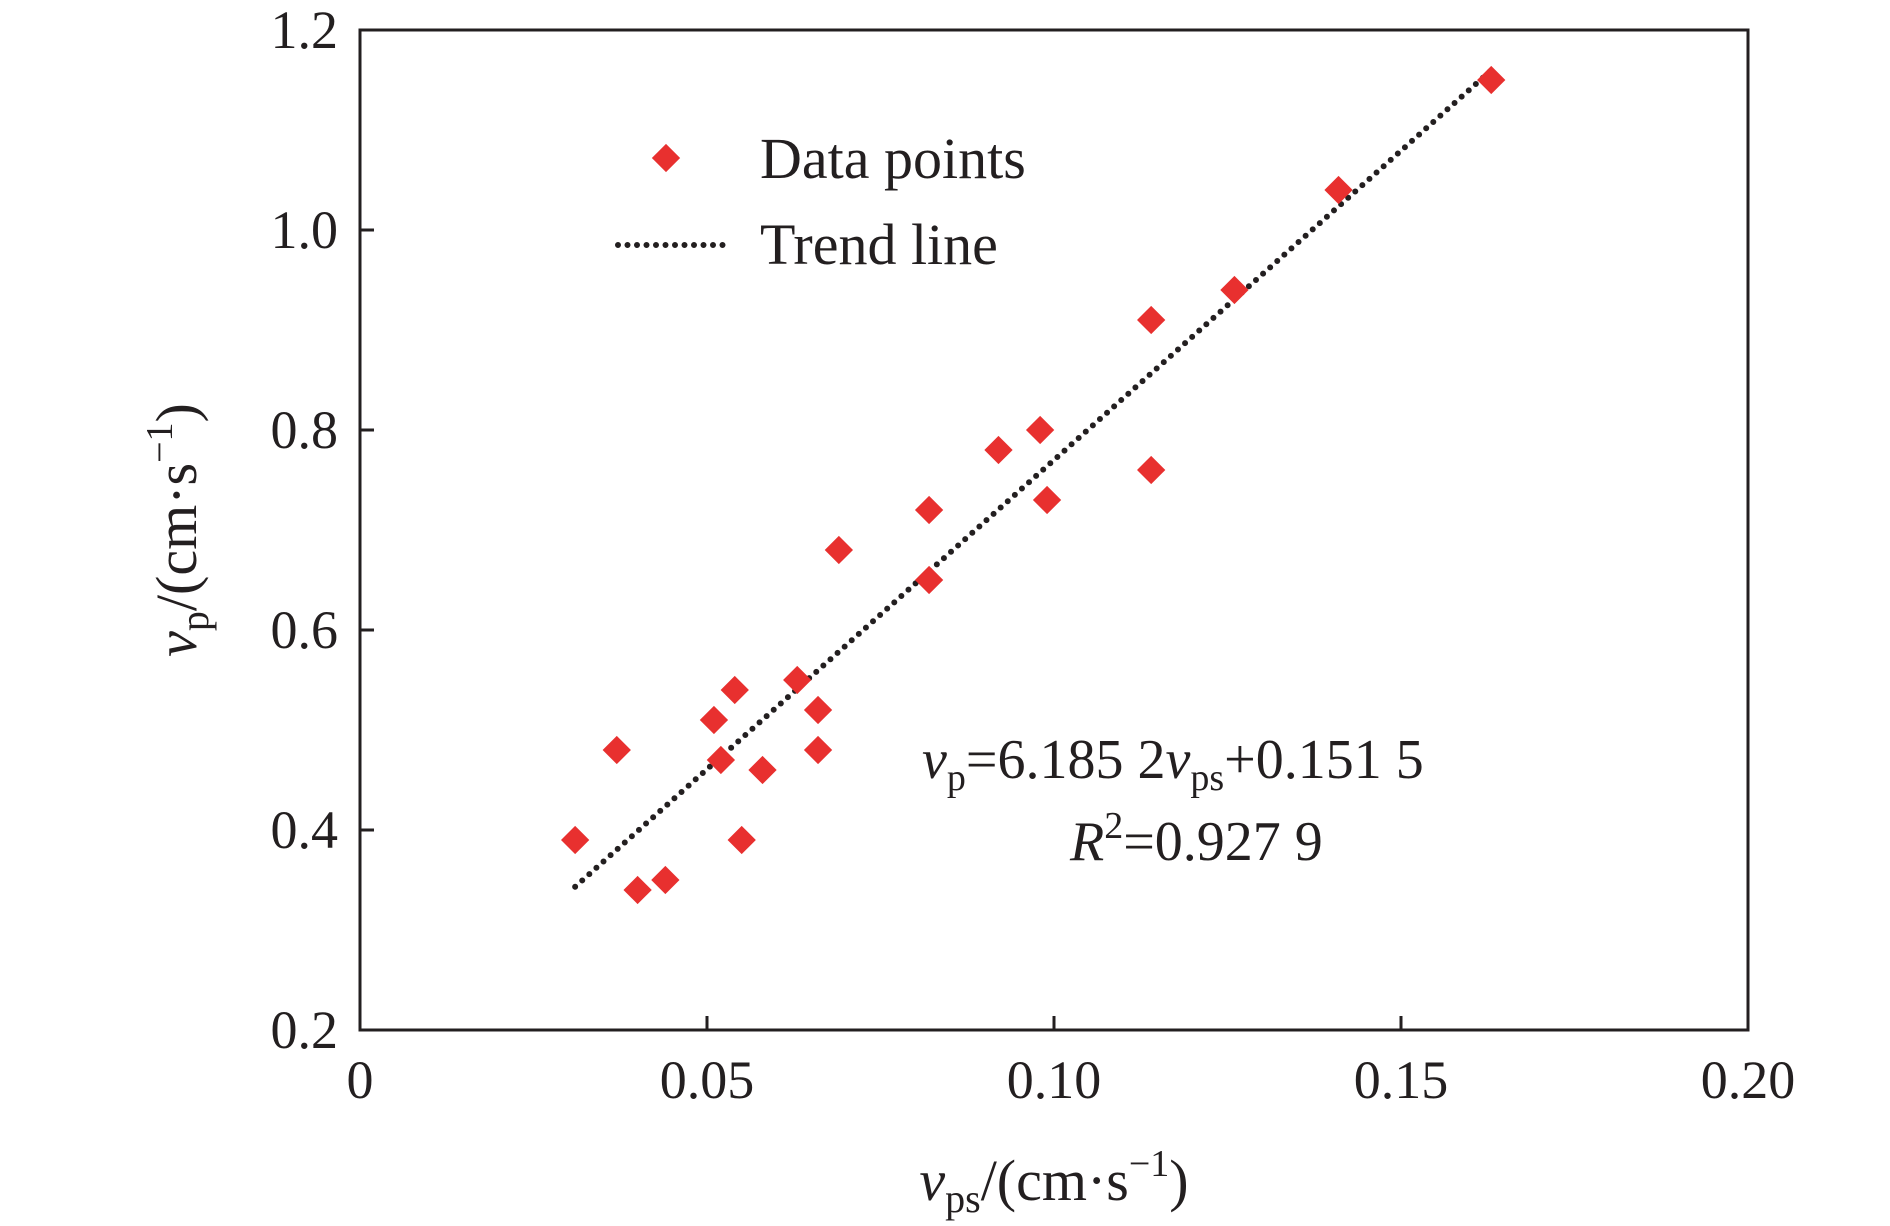 Image resolution: width=1890 pixels, height=1226 pixels. Describe the element at coordinates (707, 1080) in the screenshot. I see `x-tick-label: 0.05` at that location.